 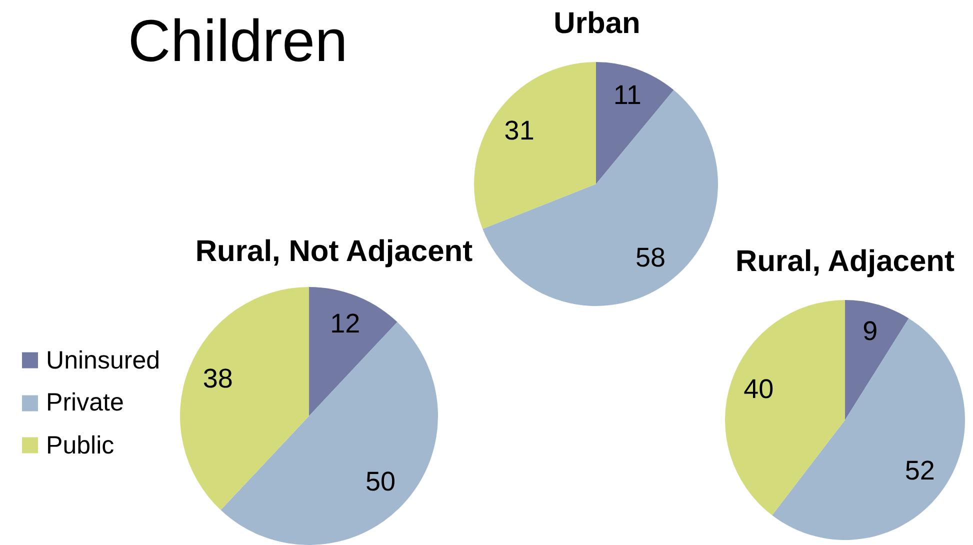 I want to click on data-label: 11, so click(x=627, y=95).